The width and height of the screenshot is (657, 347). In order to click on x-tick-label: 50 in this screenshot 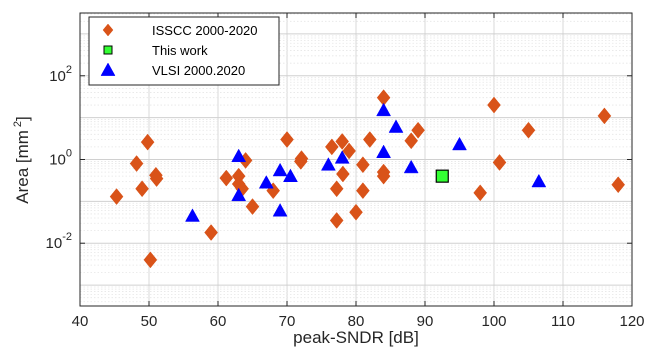, I will do `click(149, 321)`.